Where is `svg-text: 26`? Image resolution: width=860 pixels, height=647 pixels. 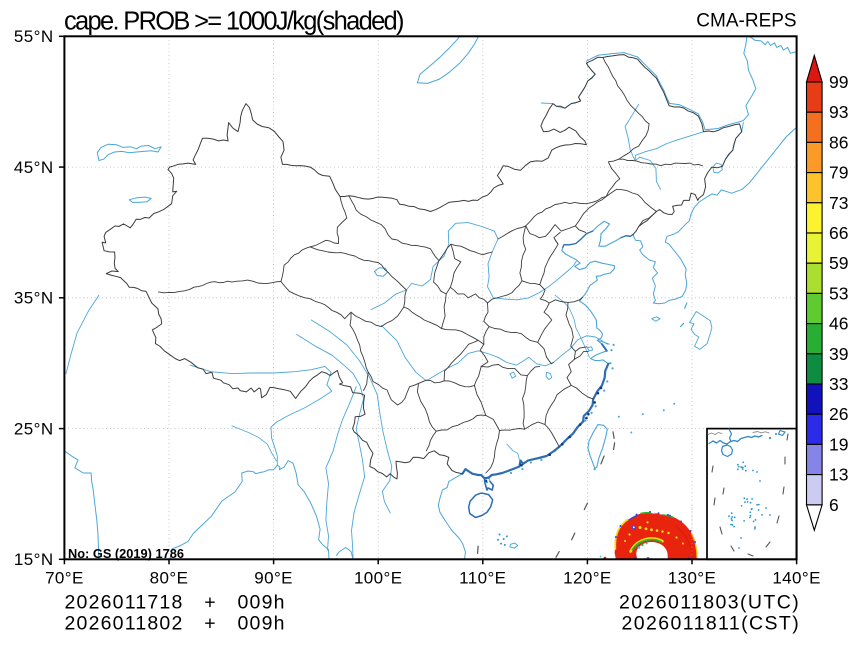
svg-text: 26 is located at coordinates (838, 414).